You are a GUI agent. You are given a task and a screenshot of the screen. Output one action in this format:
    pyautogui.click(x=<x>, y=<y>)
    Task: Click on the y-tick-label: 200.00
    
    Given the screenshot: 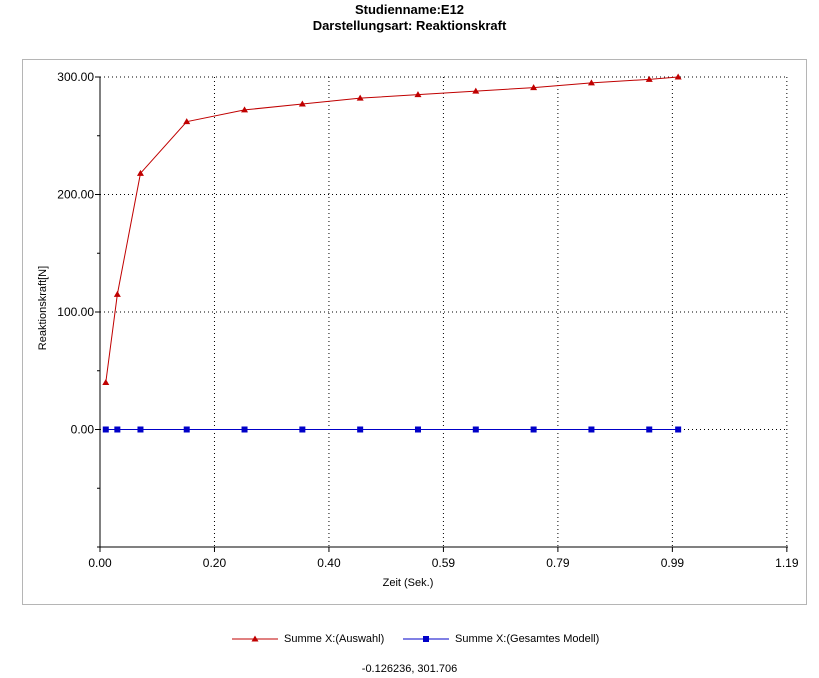 What is the action you would take?
    pyautogui.click(x=75, y=195)
    